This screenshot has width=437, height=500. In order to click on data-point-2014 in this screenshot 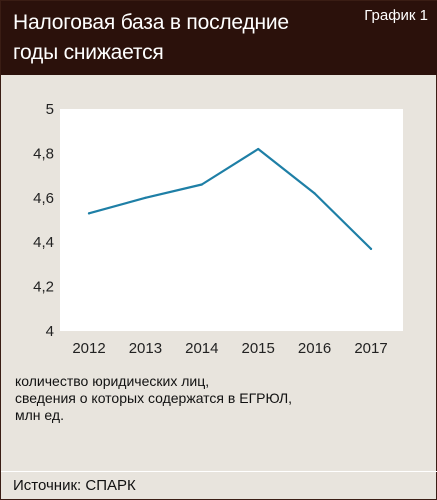, I will do `click(201, 184)`.